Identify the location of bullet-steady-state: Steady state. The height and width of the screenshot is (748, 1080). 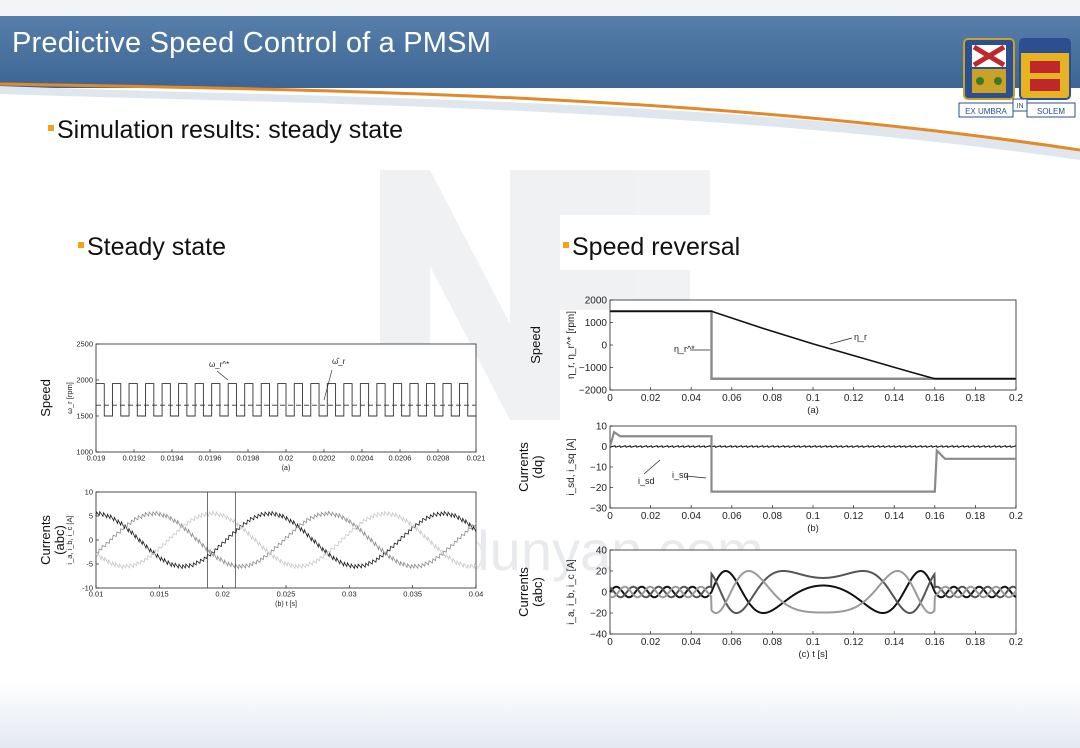
(152, 247).